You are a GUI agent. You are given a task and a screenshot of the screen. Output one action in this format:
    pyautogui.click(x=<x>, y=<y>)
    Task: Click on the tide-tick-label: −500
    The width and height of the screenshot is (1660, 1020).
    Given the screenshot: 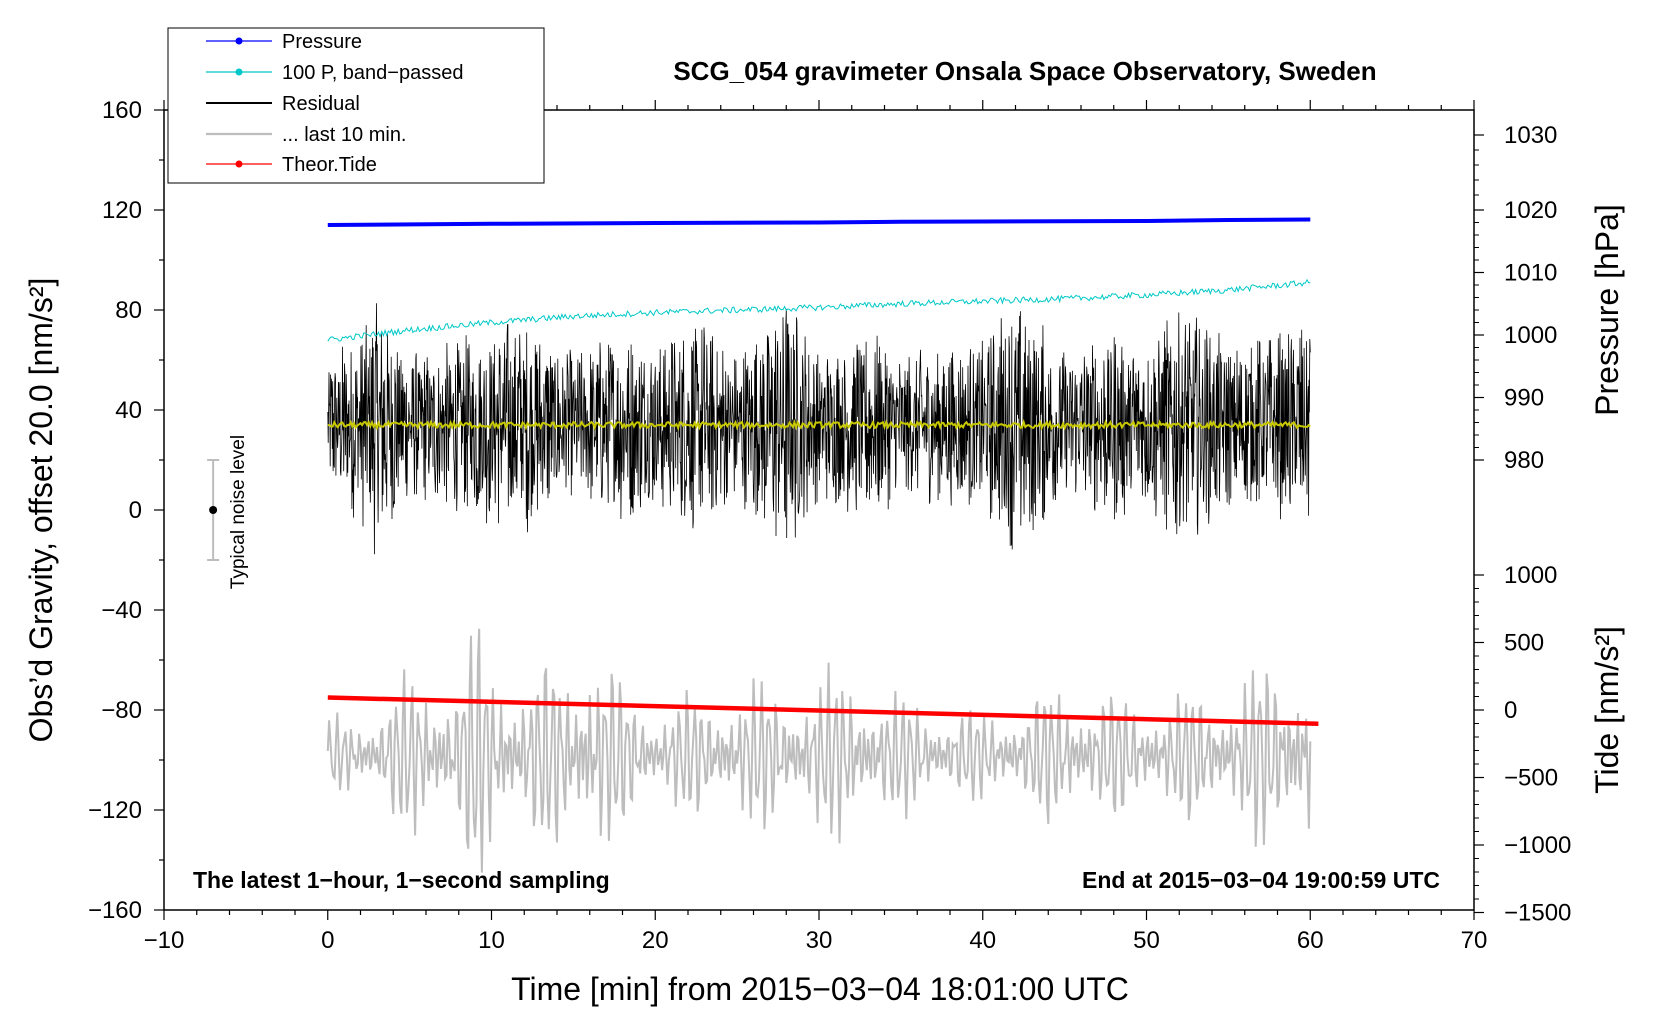 What is the action you would take?
    pyautogui.click(x=1531, y=778)
    